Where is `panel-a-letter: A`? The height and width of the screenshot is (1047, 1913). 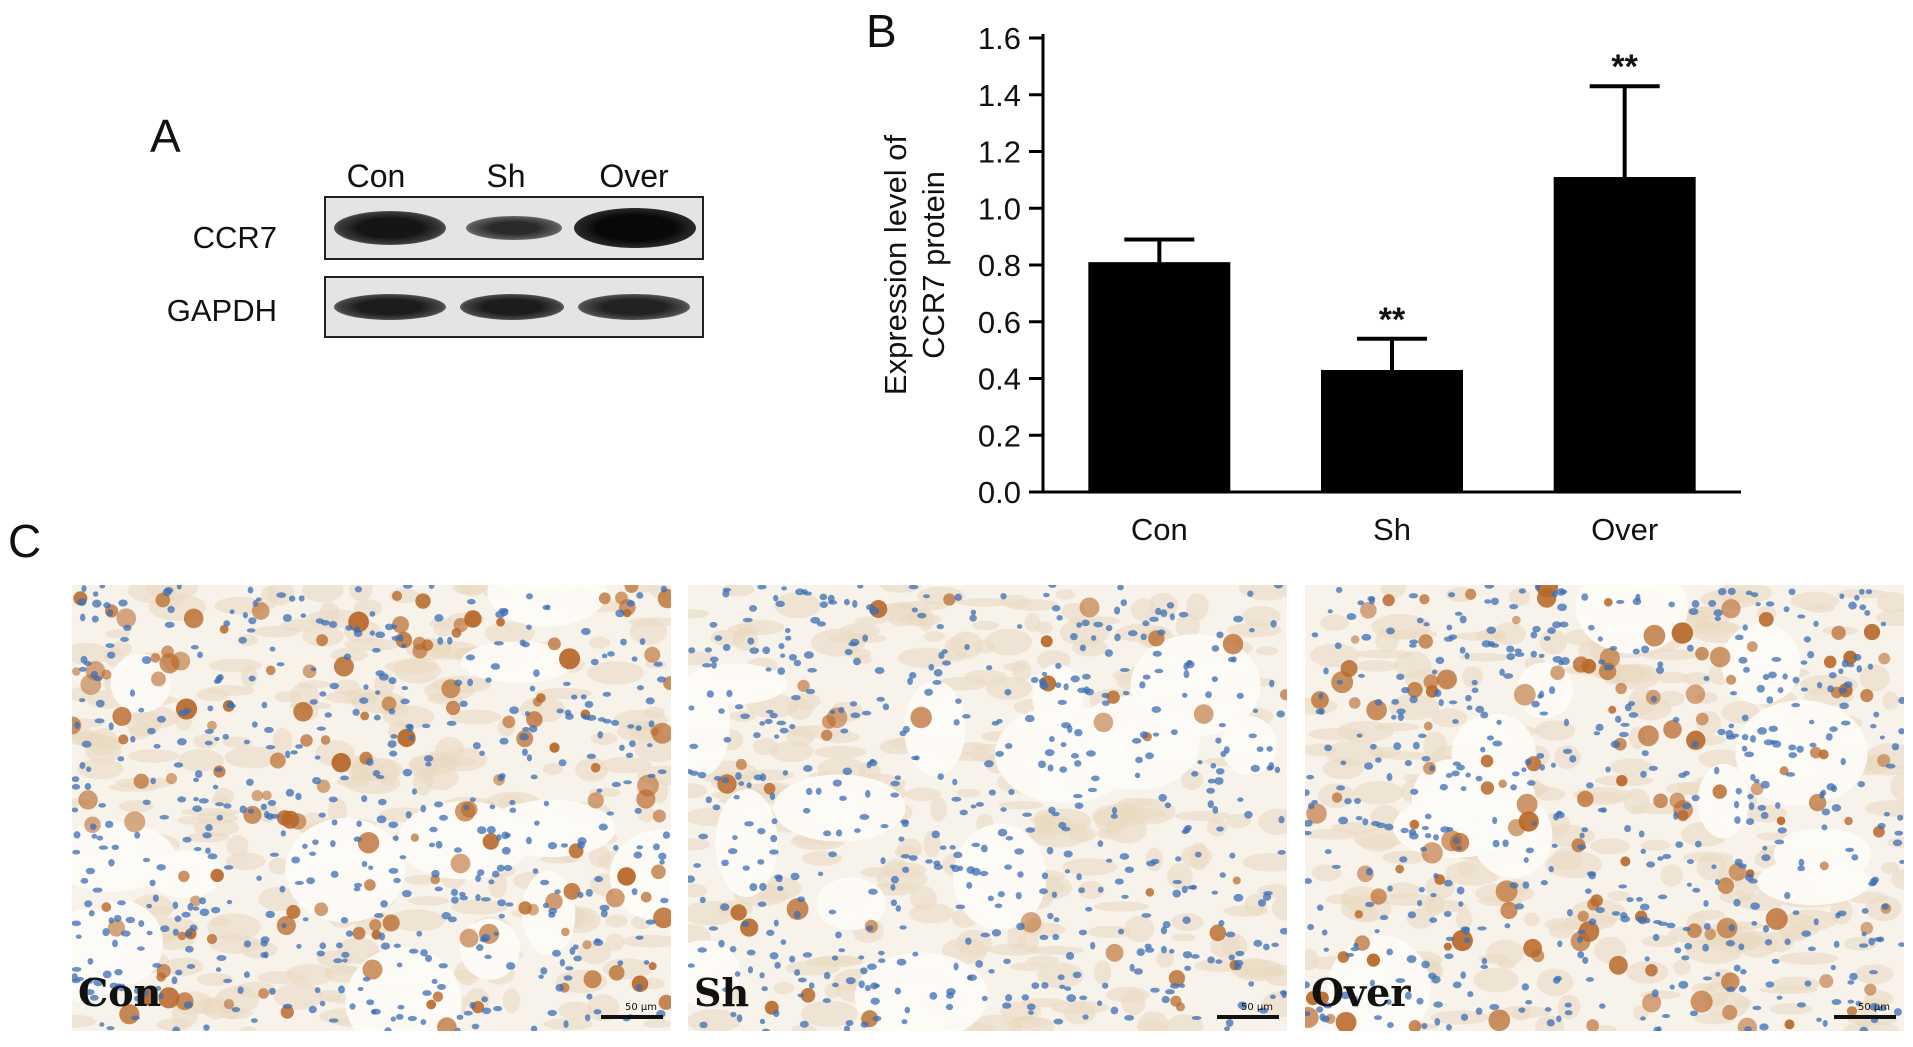 panel-a-letter: A is located at coordinates (165, 136).